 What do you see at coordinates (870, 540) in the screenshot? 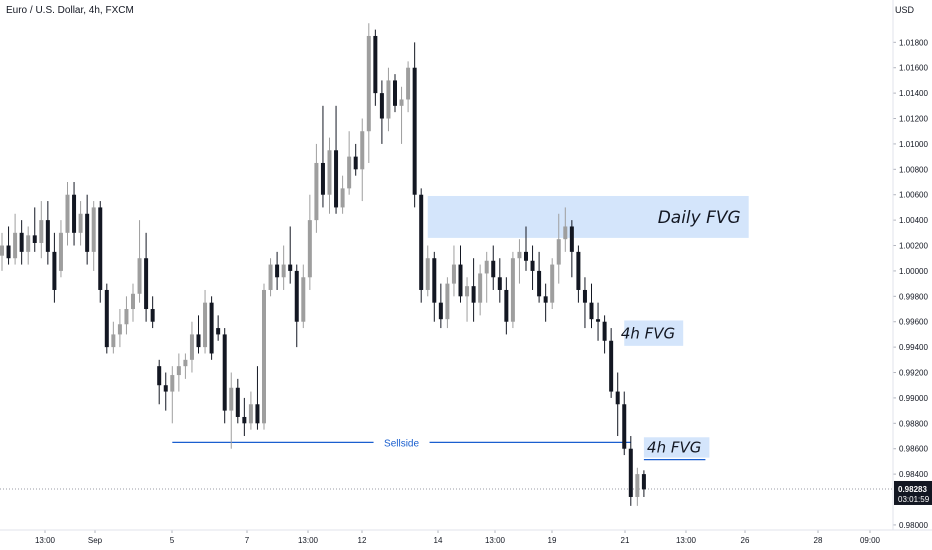
I see `time-tick-label: 09:00` at bounding box center [870, 540].